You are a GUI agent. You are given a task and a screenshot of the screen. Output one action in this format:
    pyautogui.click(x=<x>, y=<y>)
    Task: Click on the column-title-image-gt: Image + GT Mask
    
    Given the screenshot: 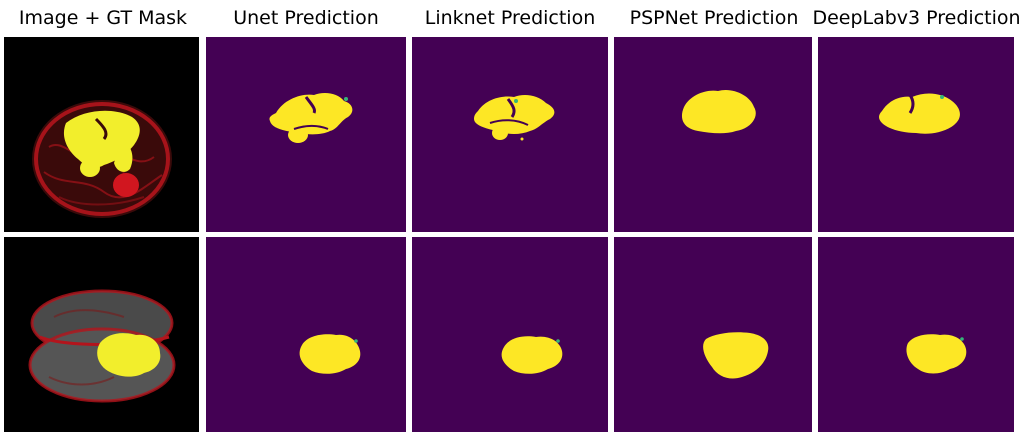 What is the action you would take?
    pyautogui.click(x=103, y=18)
    